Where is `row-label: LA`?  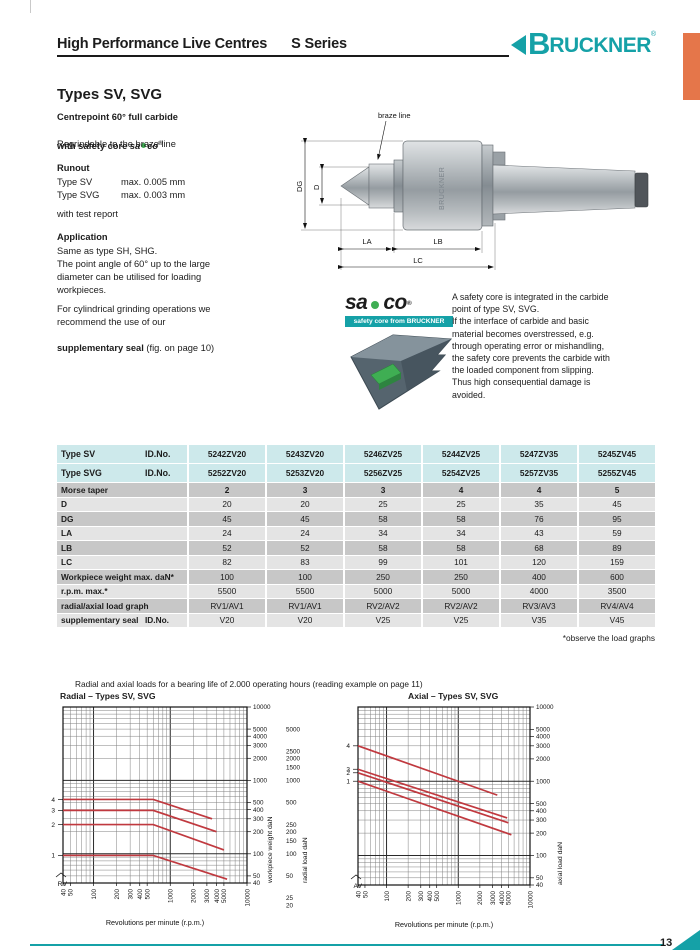 row-label: LA is located at coordinates (67, 533).